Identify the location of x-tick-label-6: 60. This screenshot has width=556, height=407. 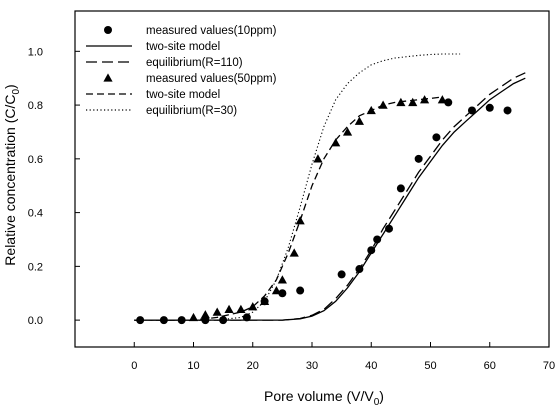
(490, 366).